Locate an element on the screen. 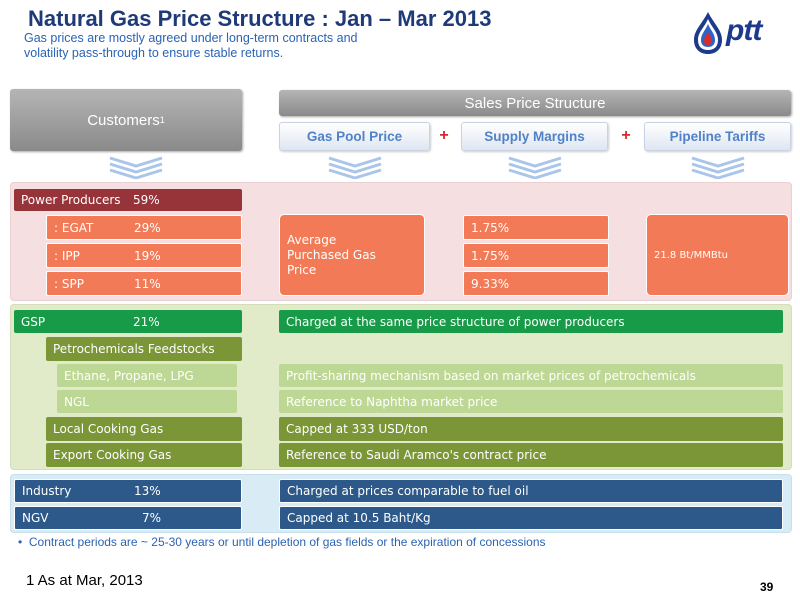  spp-margin-value: 9.33% is located at coordinates (490, 283).